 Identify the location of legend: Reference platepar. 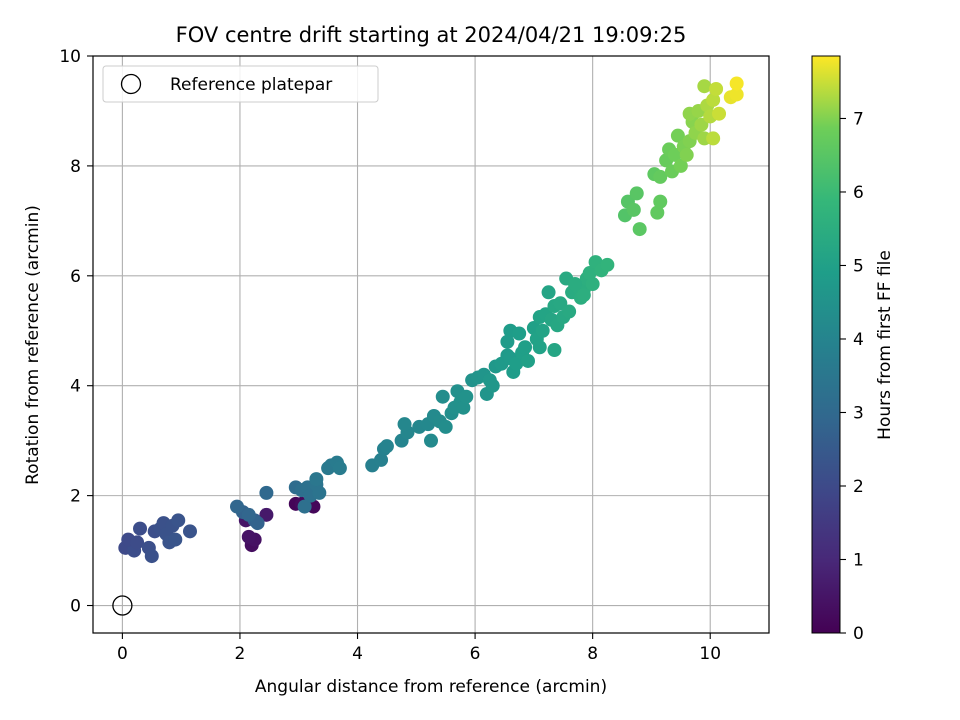
(240, 84).